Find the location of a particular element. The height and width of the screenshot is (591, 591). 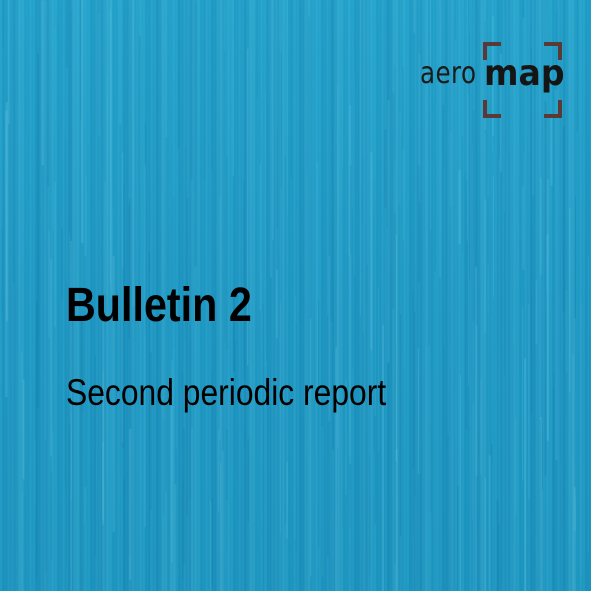

aeromap-logo: aero map is located at coordinates (493, 82).